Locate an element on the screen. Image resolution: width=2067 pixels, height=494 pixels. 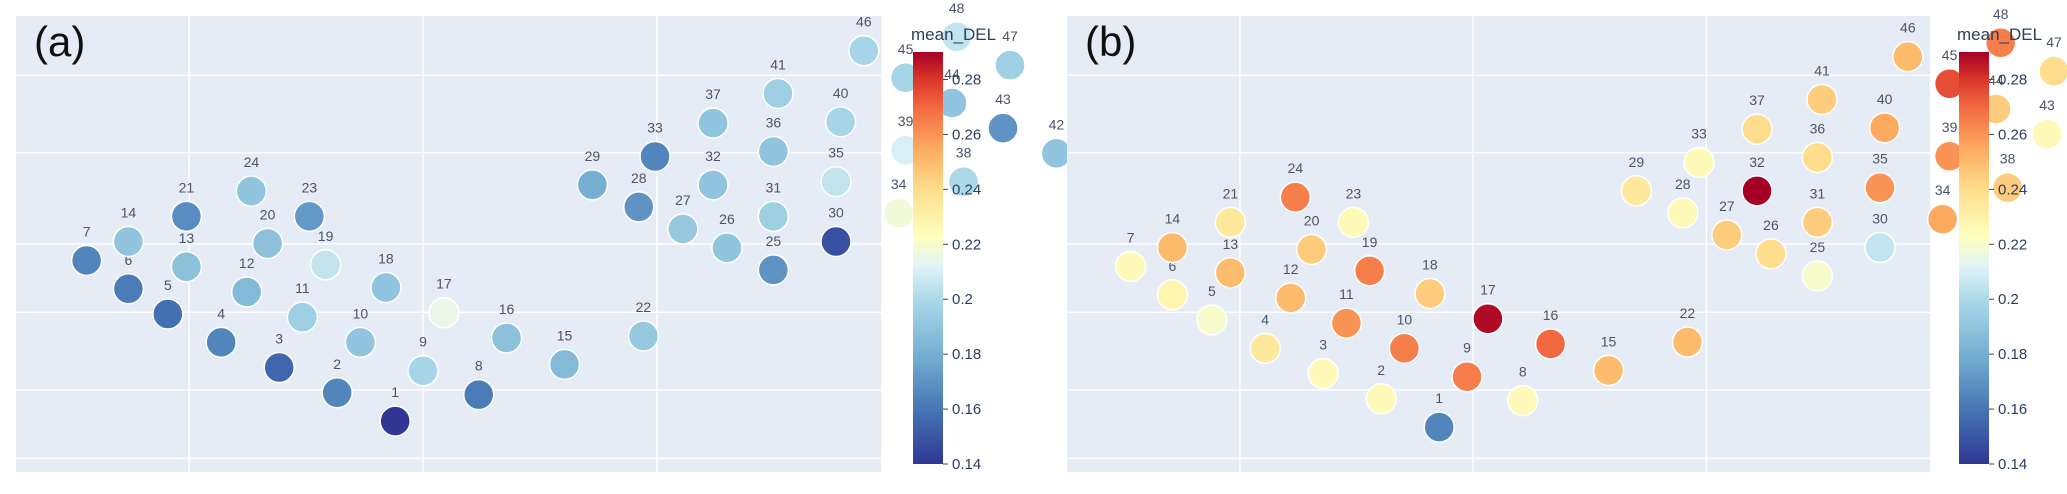
point-label: 6 is located at coordinates (1173, 266).